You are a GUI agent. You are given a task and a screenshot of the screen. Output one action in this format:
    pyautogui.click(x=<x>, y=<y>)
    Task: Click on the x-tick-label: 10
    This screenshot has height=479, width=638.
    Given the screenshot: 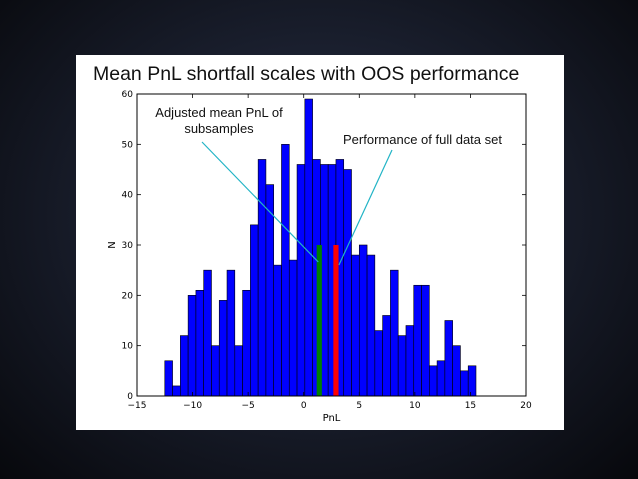 What is the action you would take?
    pyautogui.click(x=415, y=406)
    